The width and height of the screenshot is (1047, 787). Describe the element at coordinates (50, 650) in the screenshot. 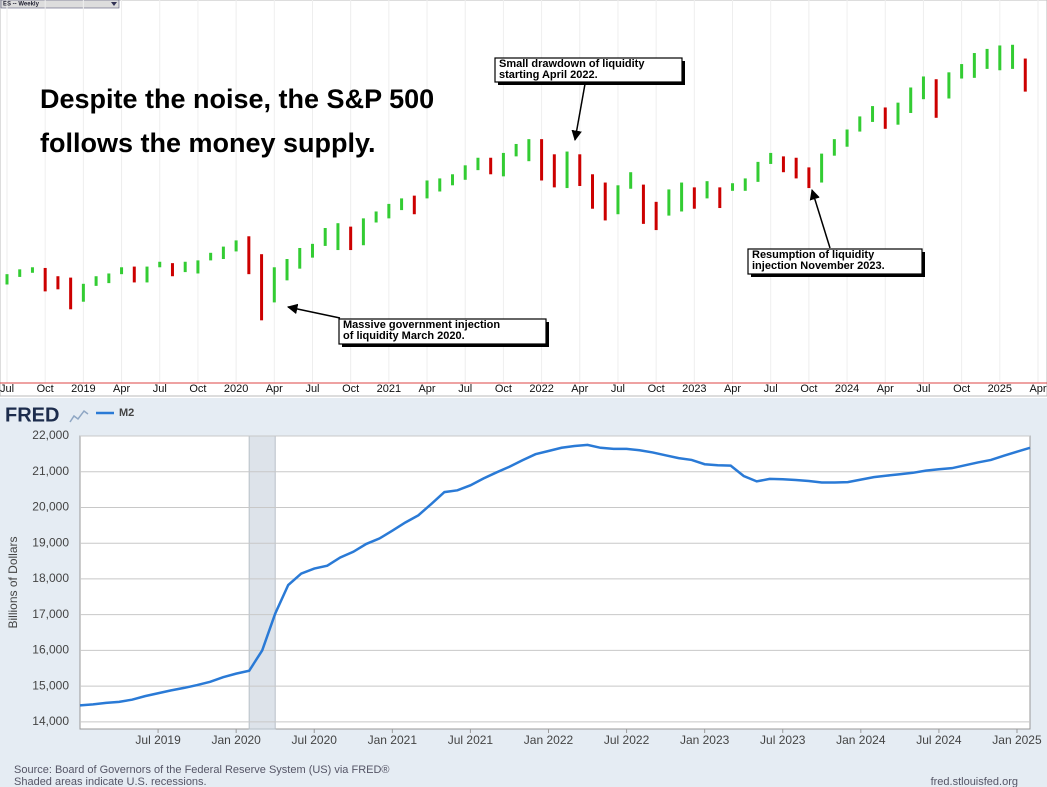

I see `y-tick-label: 16,000` at that location.